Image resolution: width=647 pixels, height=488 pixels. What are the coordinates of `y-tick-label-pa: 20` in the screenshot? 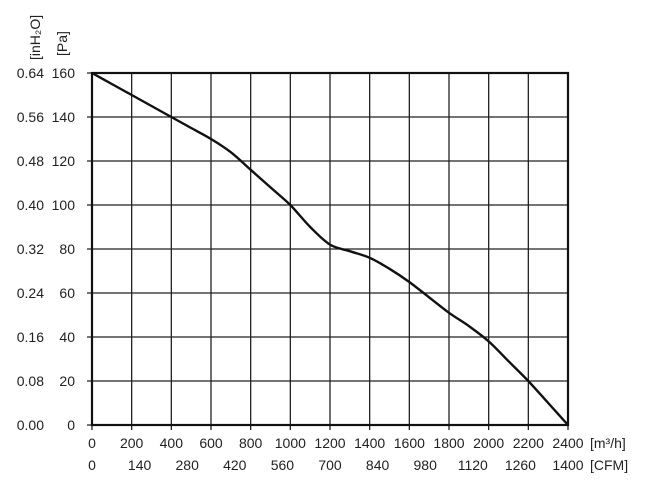 It's located at (67, 381).